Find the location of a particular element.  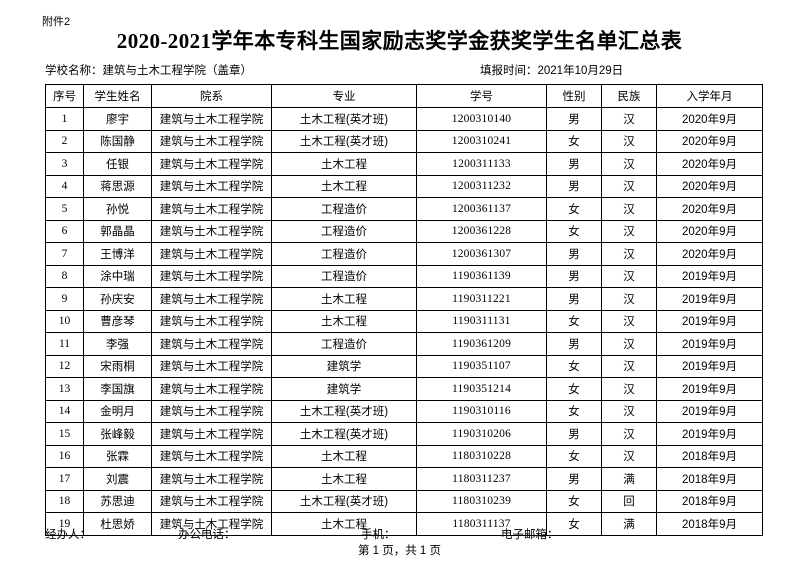

cell-student-id: 1190361209 is located at coordinates (481, 344).